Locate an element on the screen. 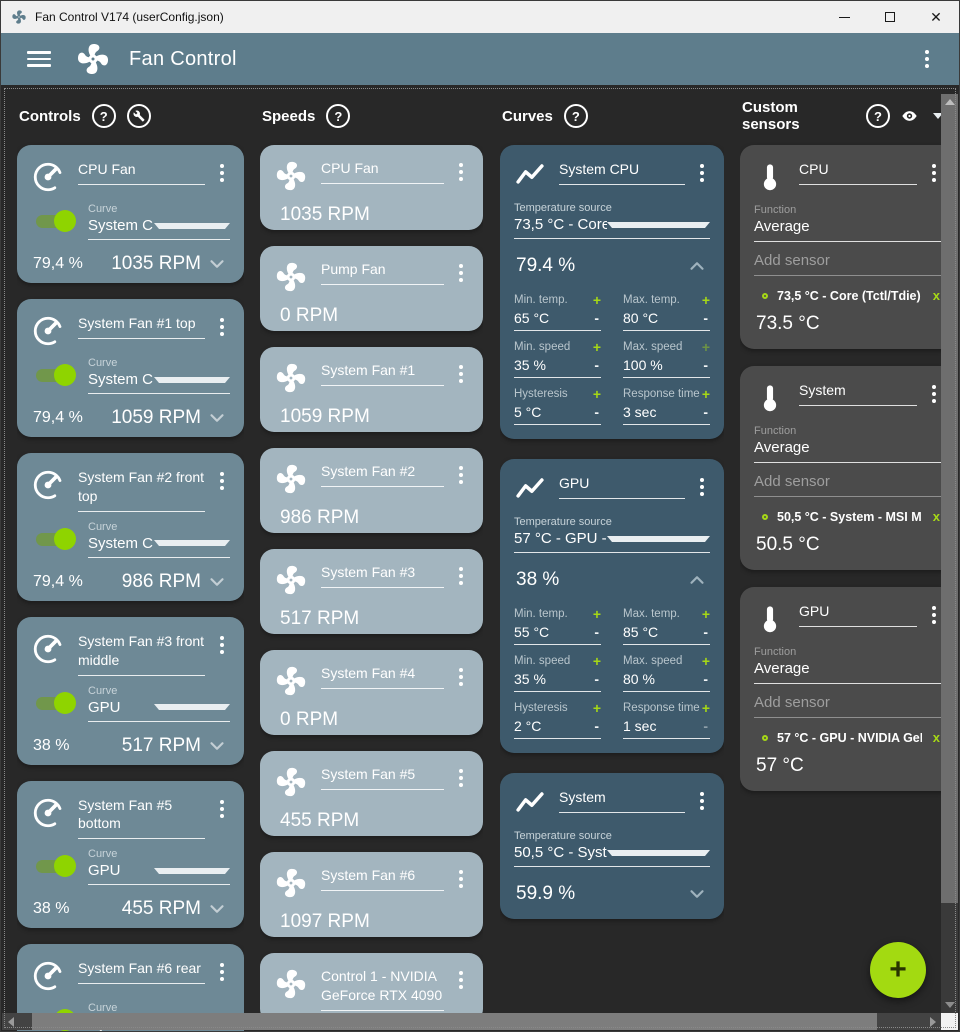 The height and width of the screenshot is (1032, 960). menu-button is located at coordinates (39, 59).